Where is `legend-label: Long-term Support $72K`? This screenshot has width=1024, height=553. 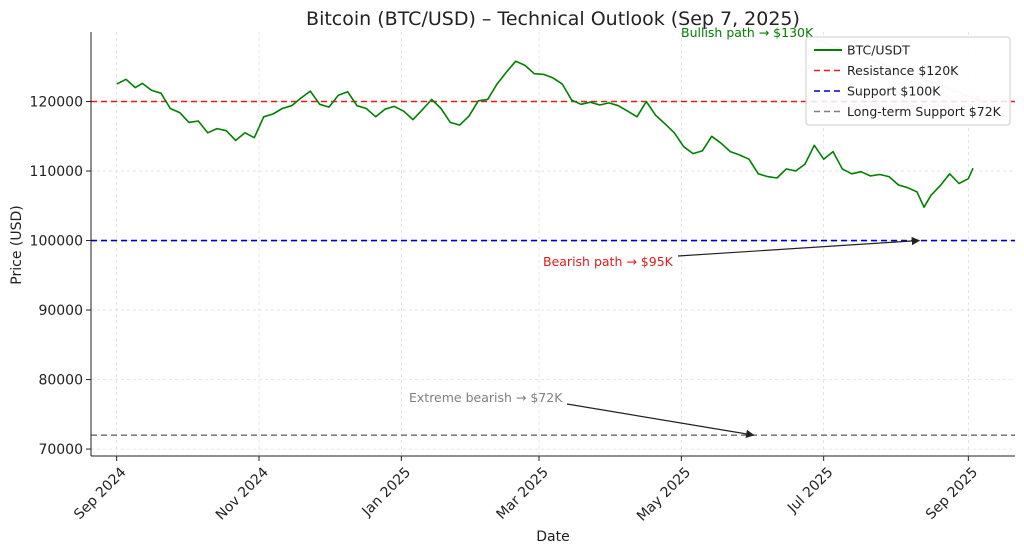
legend-label: Long-term Support $72K is located at coordinates (924, 111).